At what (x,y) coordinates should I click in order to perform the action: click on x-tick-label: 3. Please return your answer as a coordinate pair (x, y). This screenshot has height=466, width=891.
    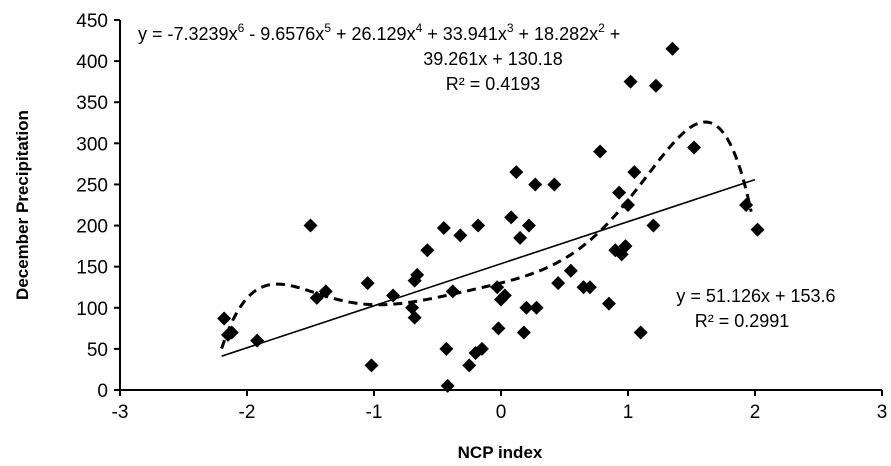
    Looking at the image, I should click on (882, 412).